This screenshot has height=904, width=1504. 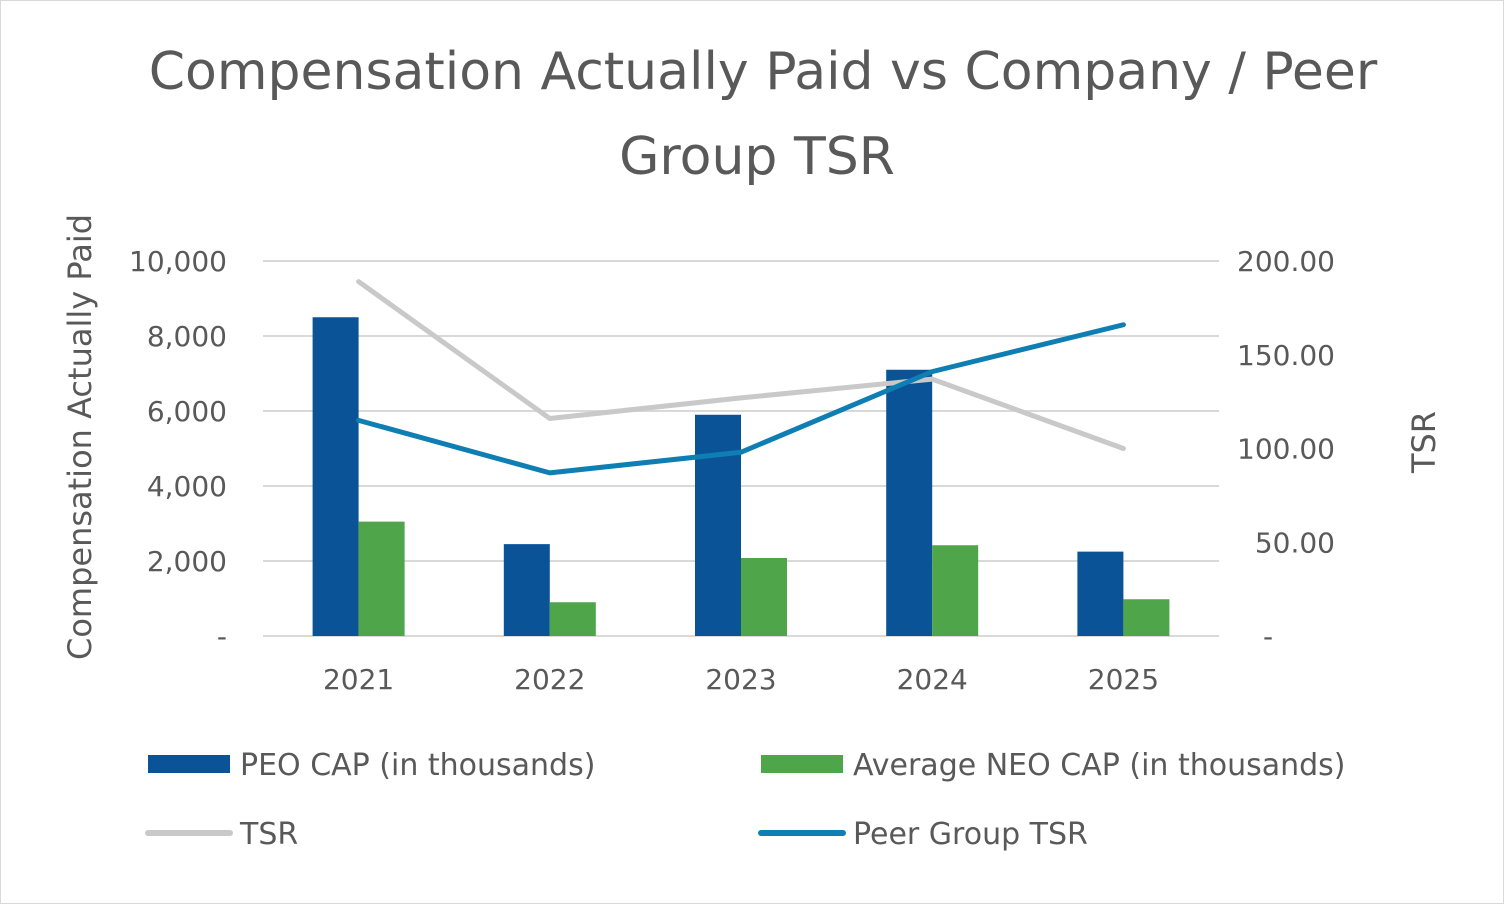 What do you see at coordinates (189, 764) in the screenshot?
I see `legend-swatch-peo-cap` at bounding box center [189, 764].